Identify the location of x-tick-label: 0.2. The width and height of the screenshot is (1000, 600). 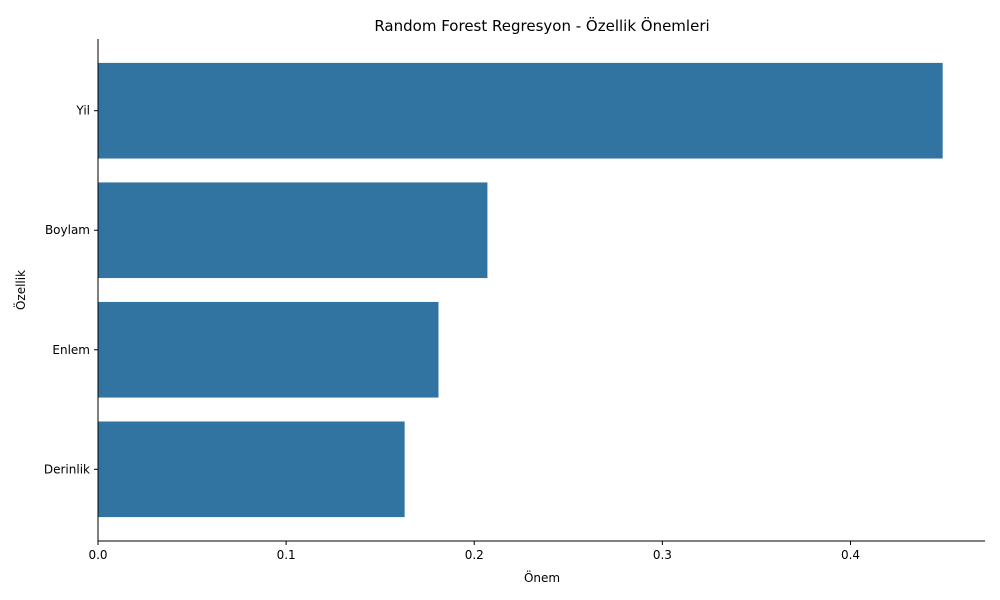
(474, 555).